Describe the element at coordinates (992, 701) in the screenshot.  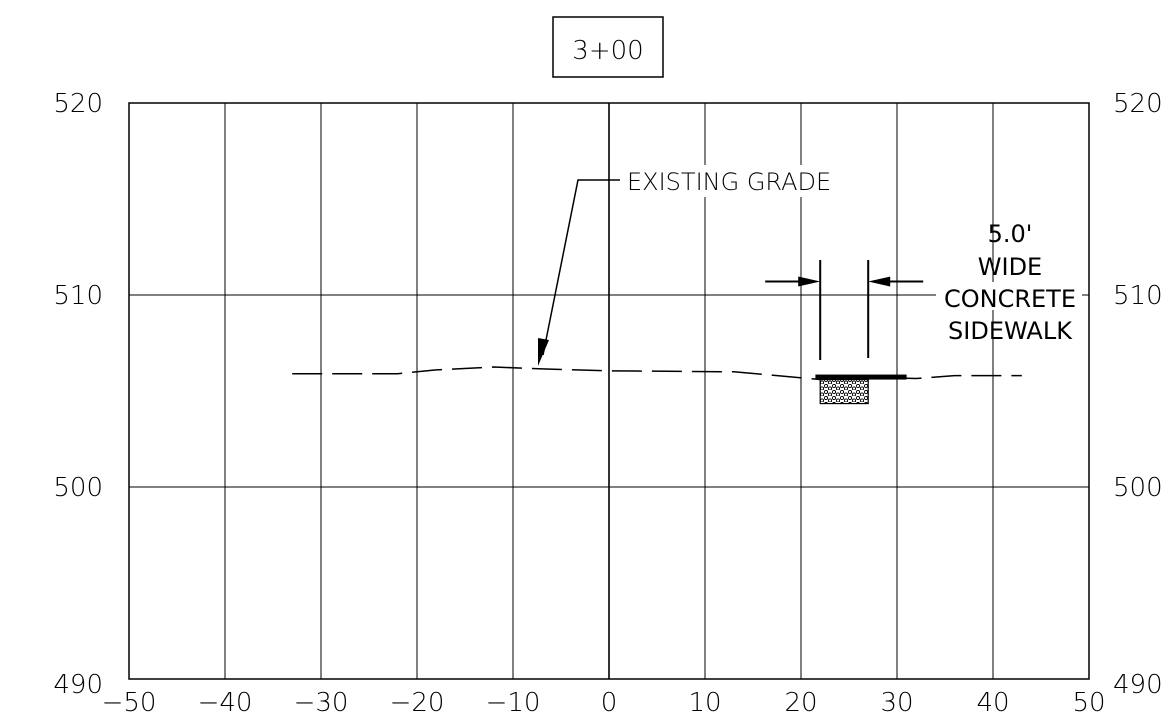
I see `x-tick-label: 40` at that location.